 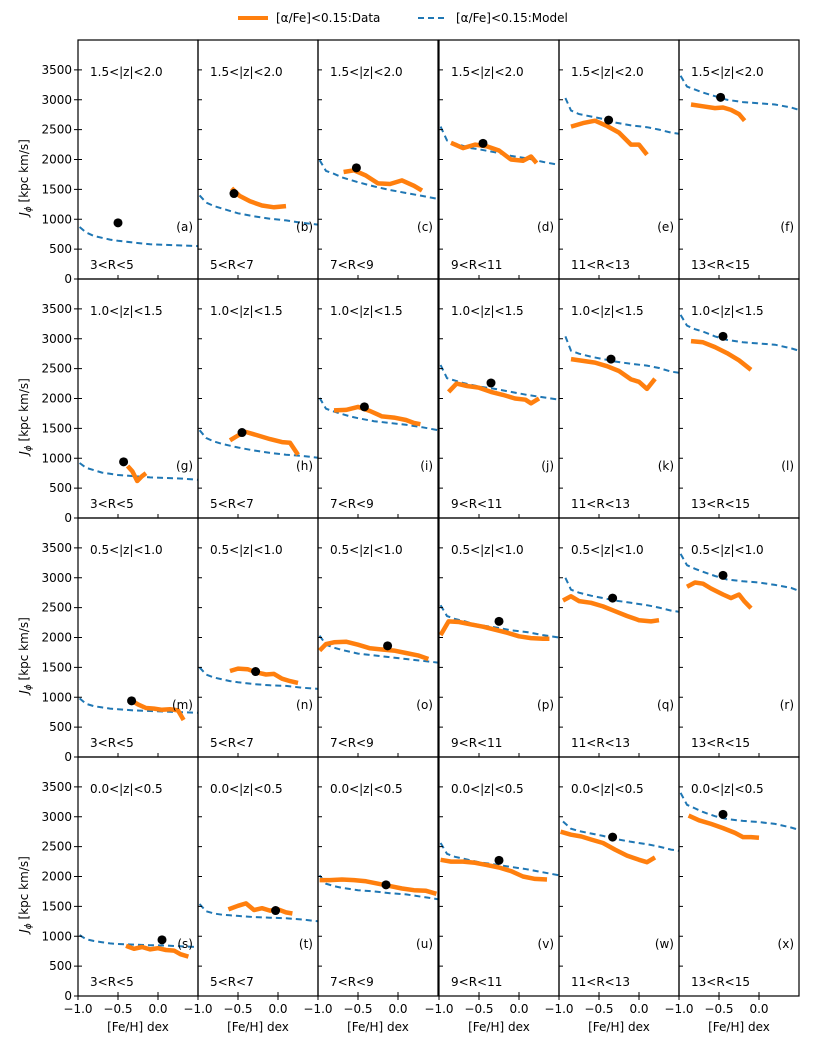 What do you see at coordinates (138, 876) in the screenshot?
I see `panel: 0.0<|z|<0.5 3<R<5 (s)` at bounding box center [138, 876].